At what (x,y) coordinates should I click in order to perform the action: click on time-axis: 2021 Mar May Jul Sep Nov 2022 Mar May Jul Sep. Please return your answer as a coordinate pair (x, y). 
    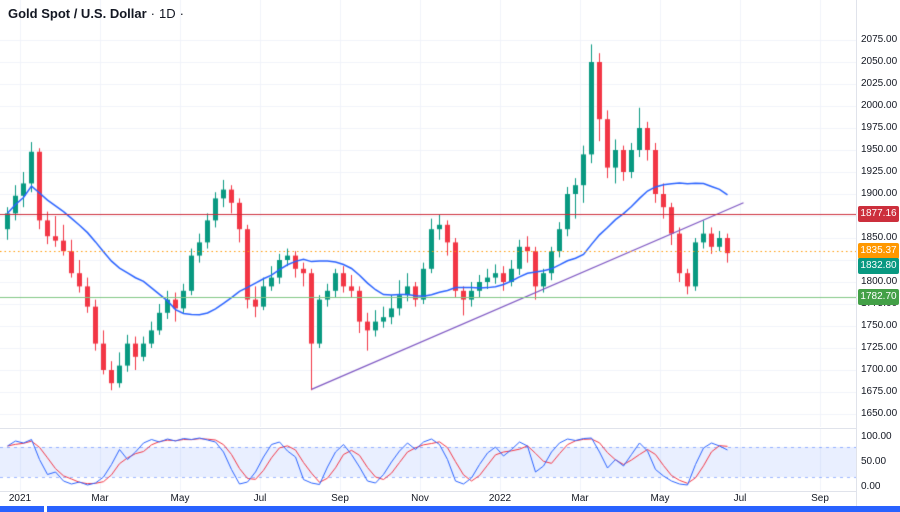
    Looking at the image, I should click on (428, 499).